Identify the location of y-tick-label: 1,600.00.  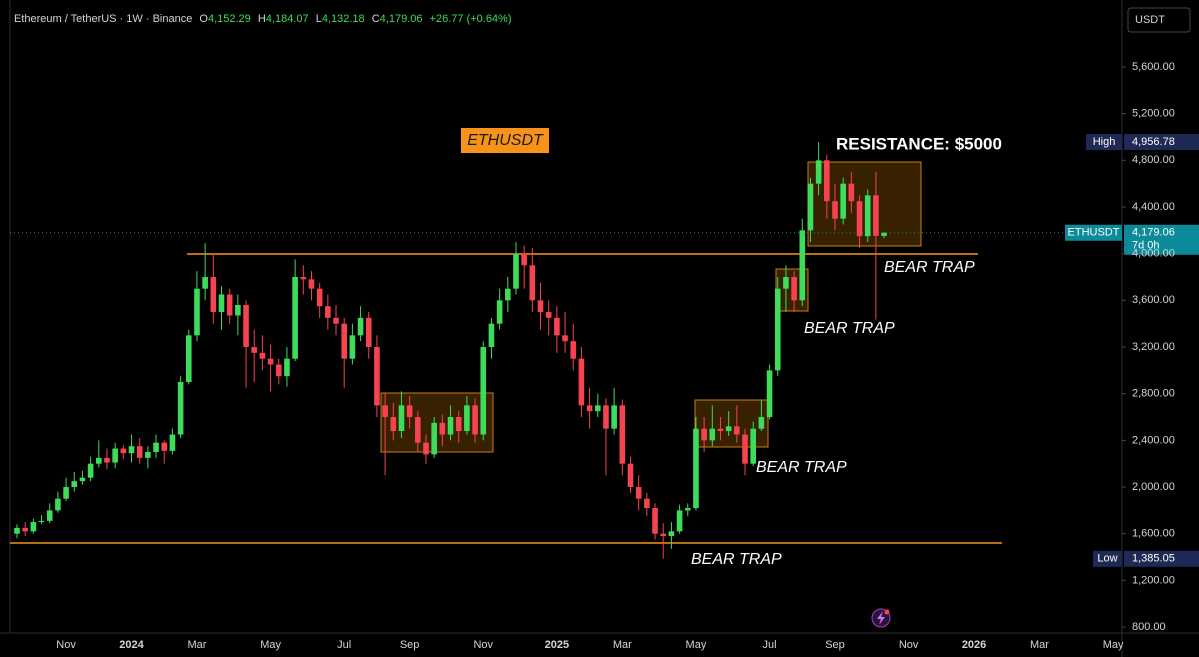
(1153, 534).